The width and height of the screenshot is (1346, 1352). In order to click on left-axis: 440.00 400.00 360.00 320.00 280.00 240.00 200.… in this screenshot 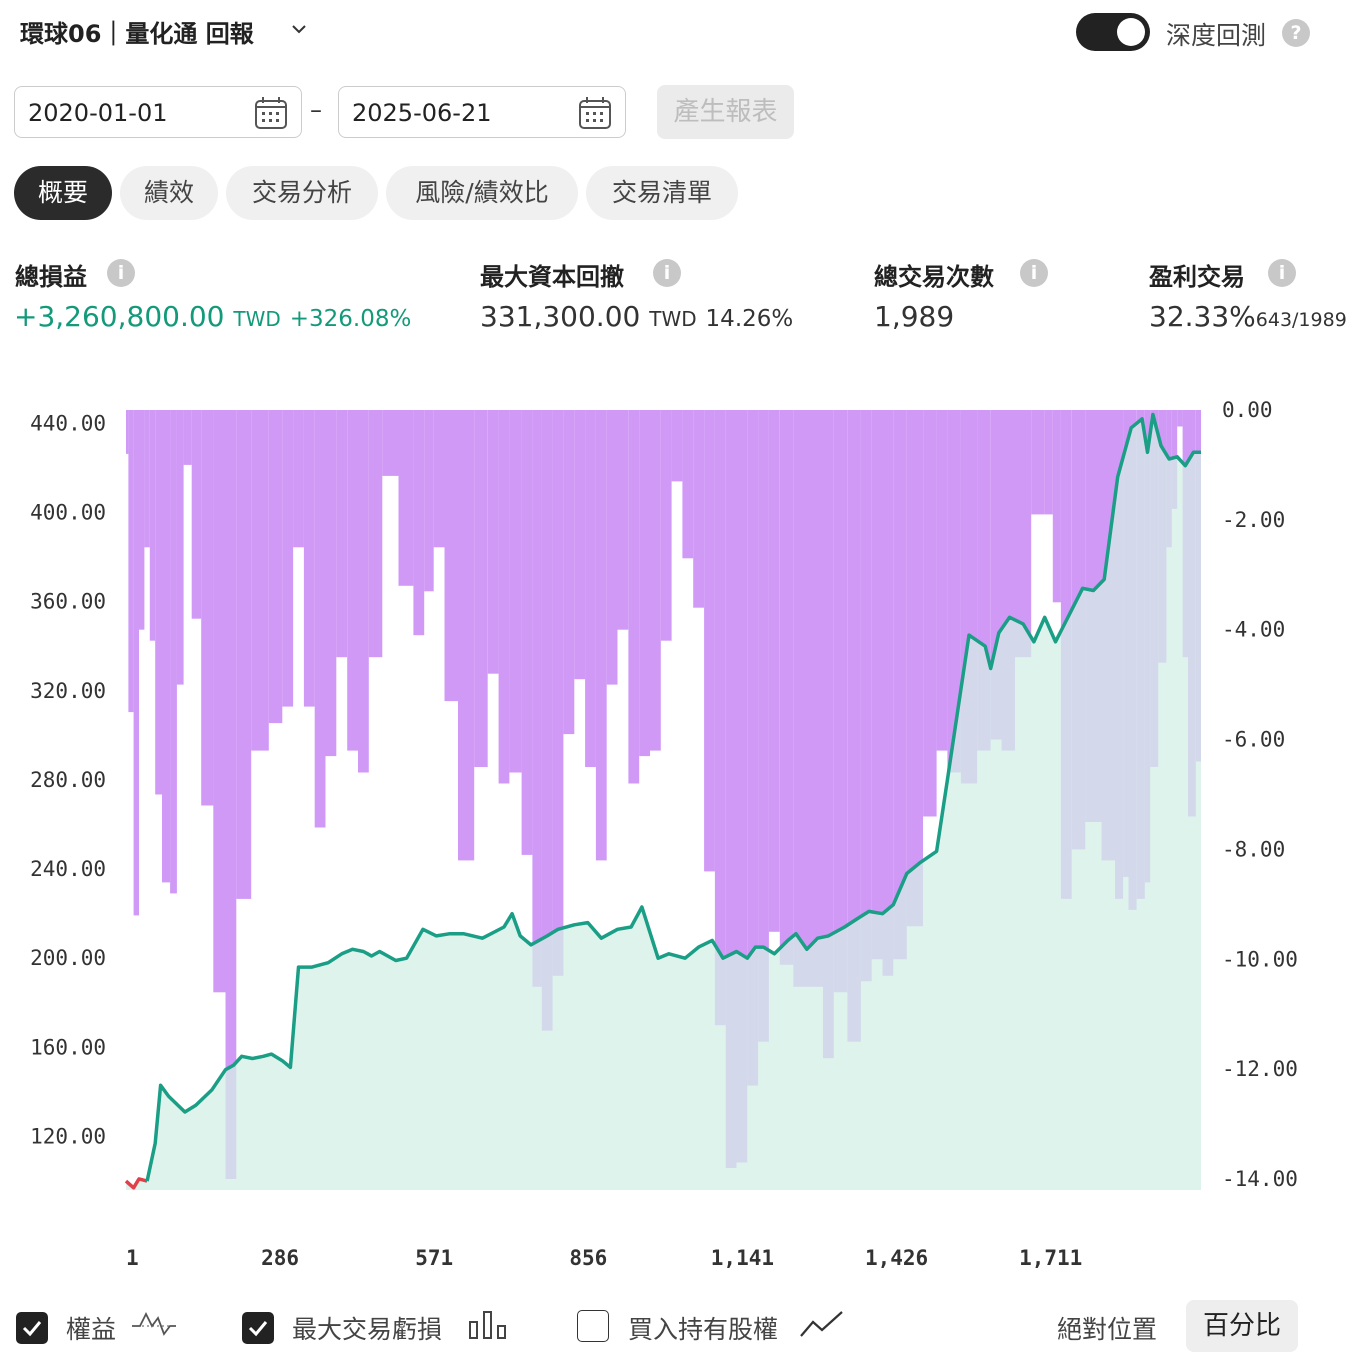, I will do `click(68, 779)`.